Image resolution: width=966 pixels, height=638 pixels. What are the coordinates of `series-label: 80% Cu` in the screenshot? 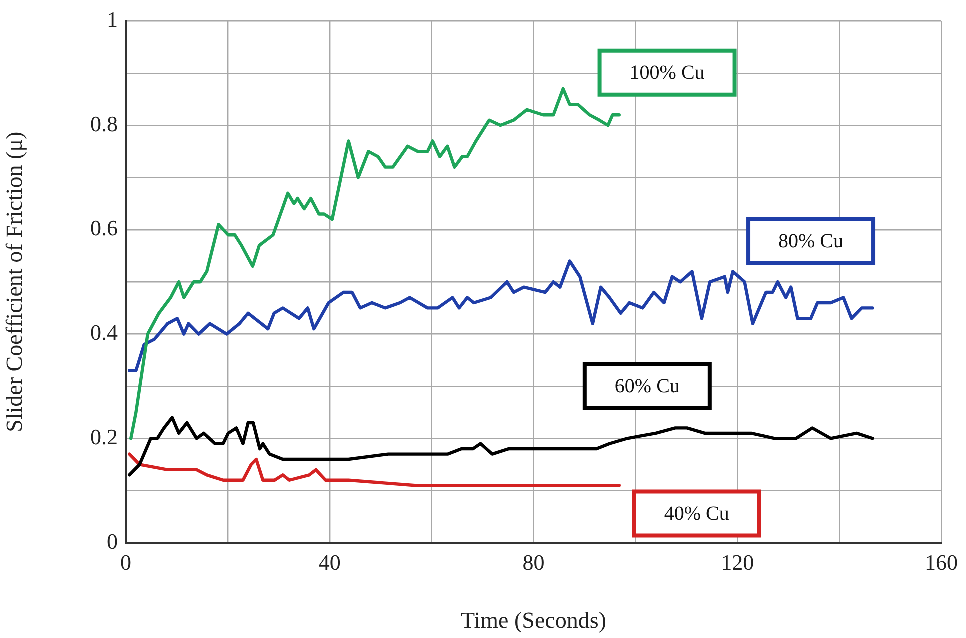 It's located at (811, 241).